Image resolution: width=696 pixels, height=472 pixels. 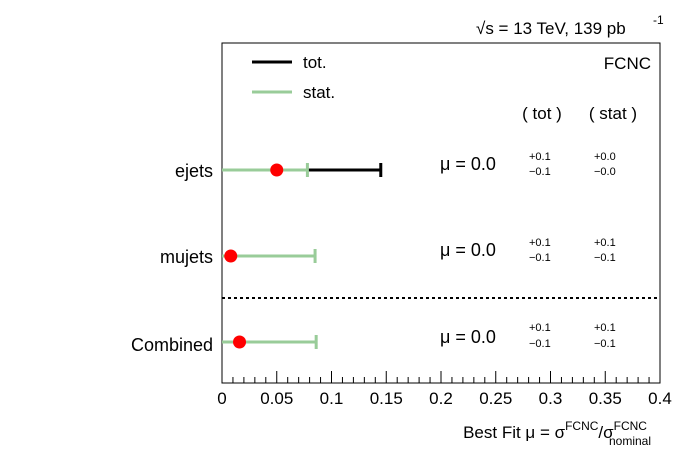 I want to click on x-tick-label: 0.2, so click(x=441, y=398).